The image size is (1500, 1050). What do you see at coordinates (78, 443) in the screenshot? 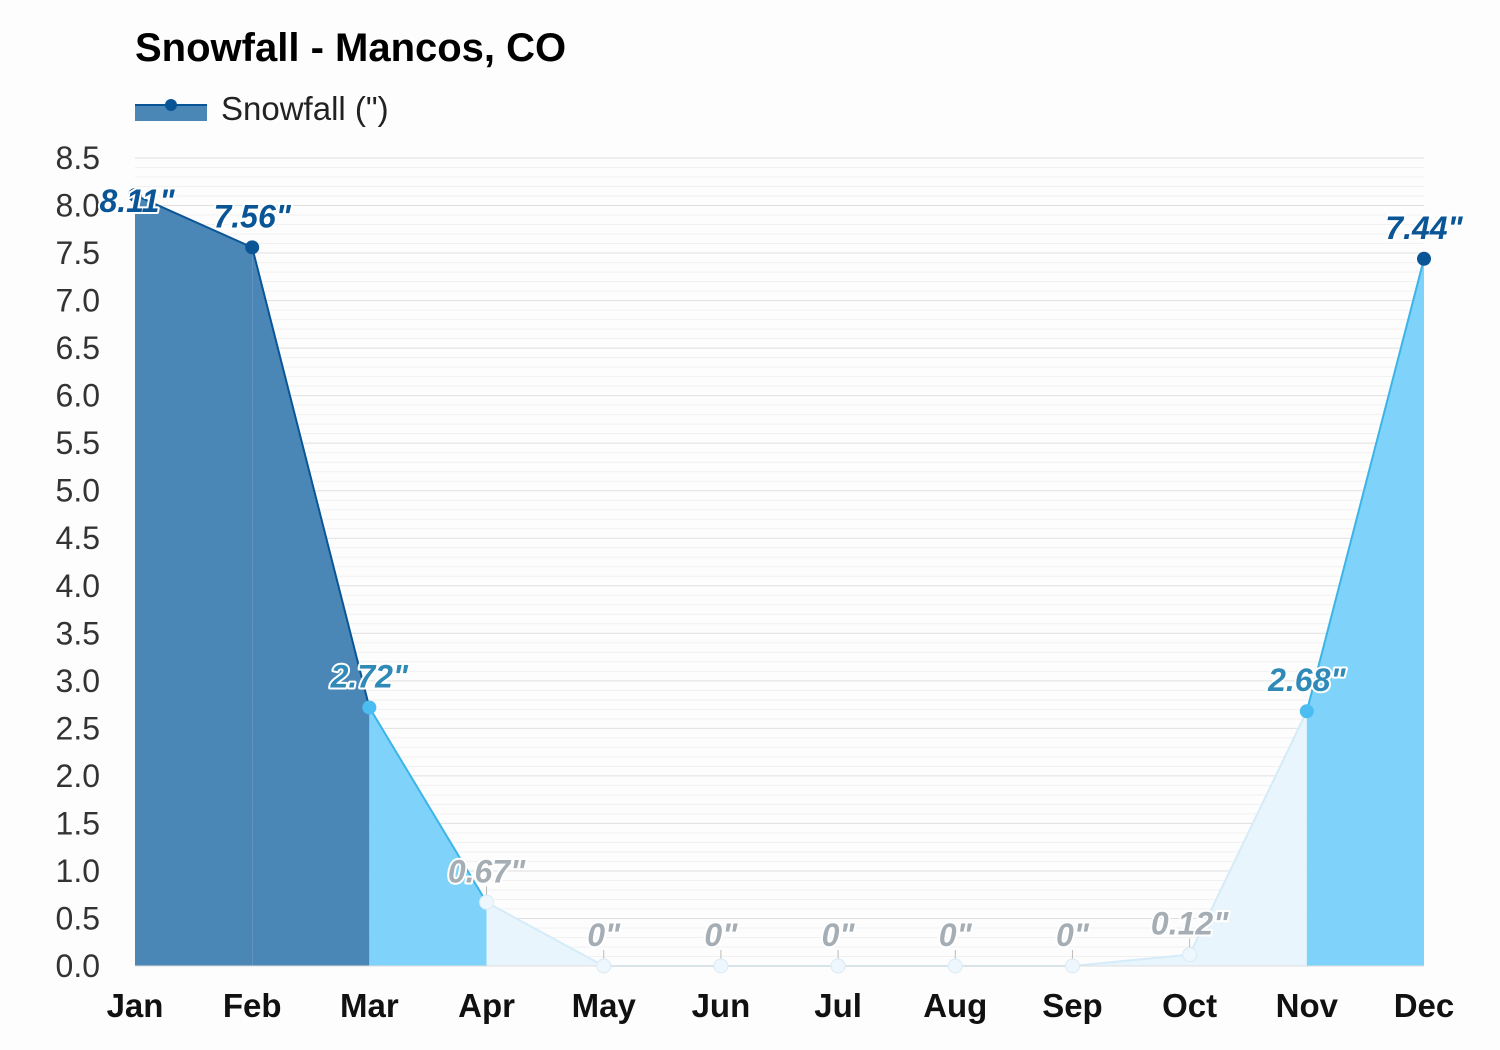
I see `y-tick-label: 5.5` at bounding box center [78, 443].